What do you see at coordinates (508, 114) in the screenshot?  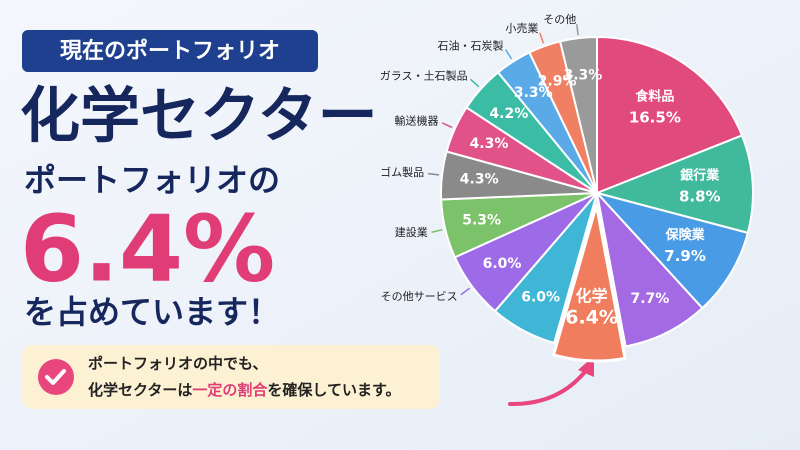 I see `value-label: 4.2%` at bounding box center [508, 114].